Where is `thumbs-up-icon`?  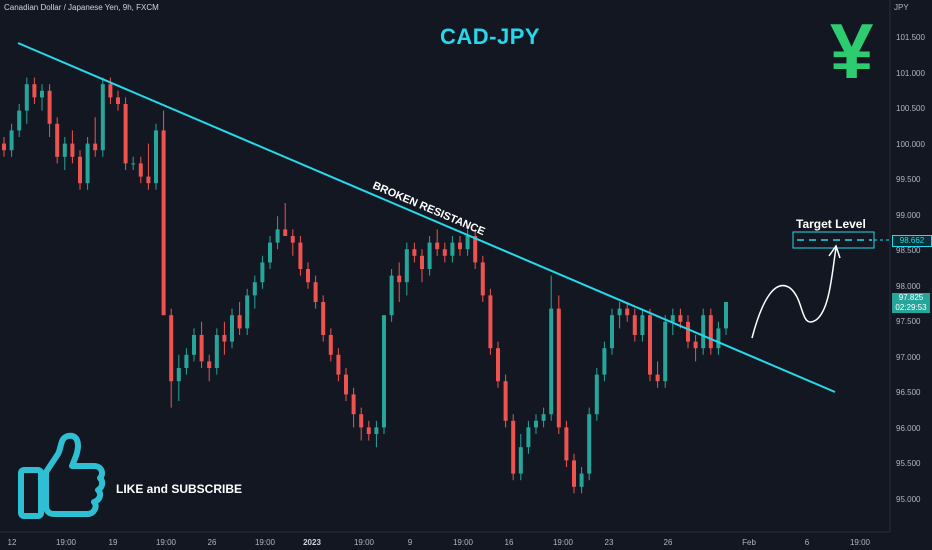 thumbs-up-icon is located at coordinates (62, 475).